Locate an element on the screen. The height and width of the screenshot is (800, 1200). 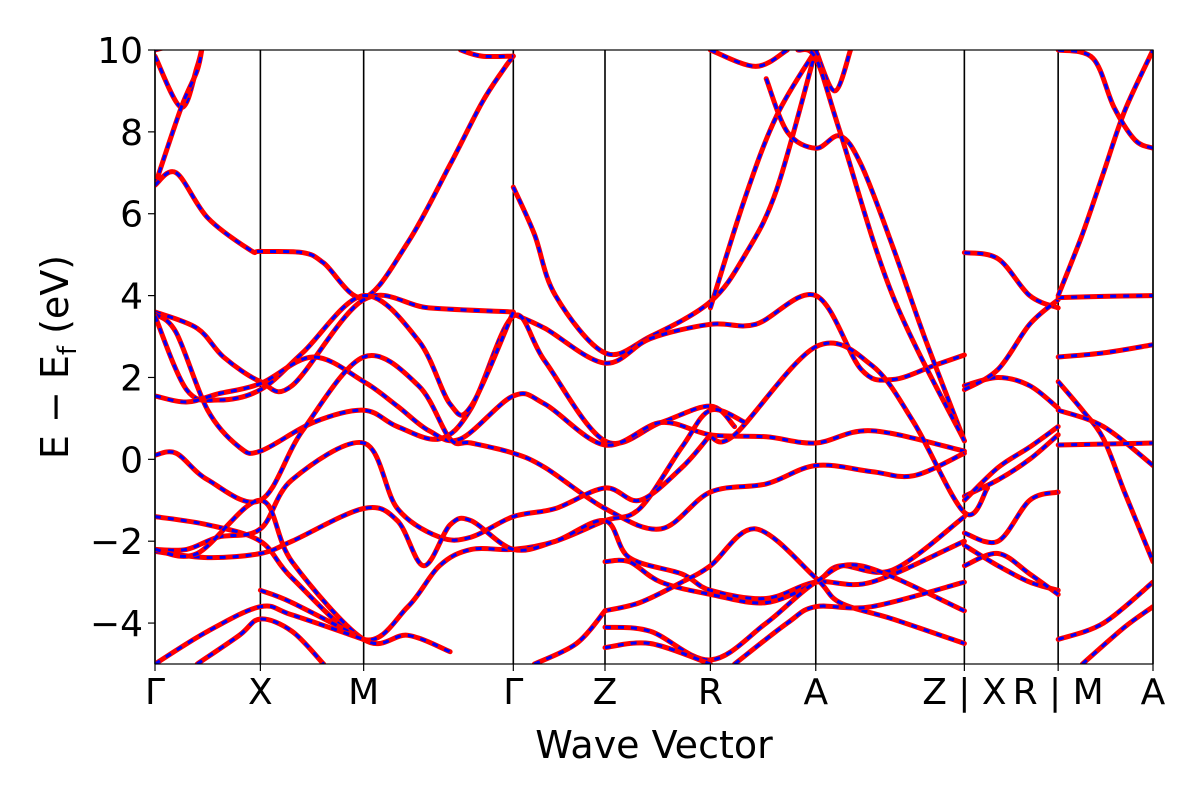
y-axis-title: E − Ef (eV) is located at coordinates (58, 357).